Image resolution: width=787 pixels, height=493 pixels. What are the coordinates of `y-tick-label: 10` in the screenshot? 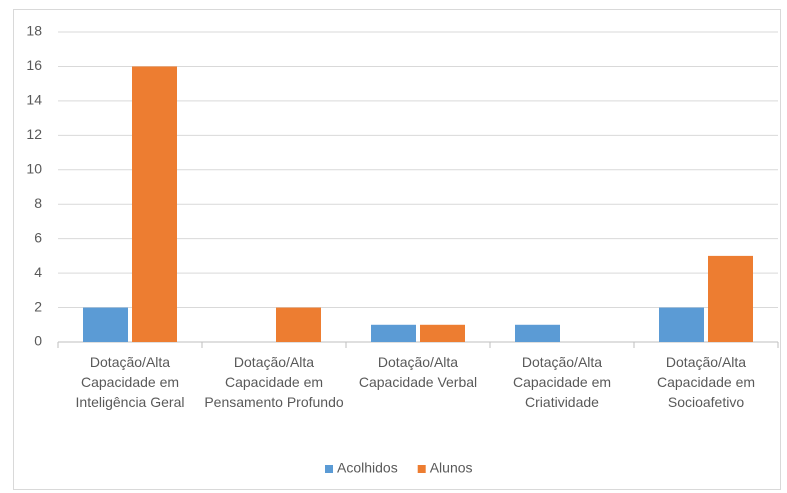 It's located at (34, 168).